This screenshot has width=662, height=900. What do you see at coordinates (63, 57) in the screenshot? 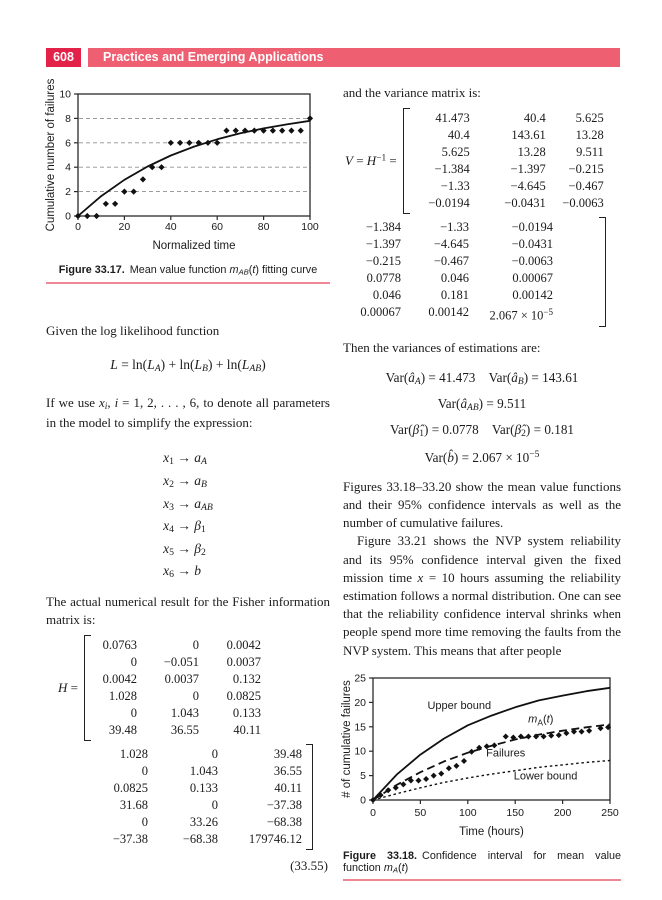
I see `page-number: 608` at bounding box center [63, 57].